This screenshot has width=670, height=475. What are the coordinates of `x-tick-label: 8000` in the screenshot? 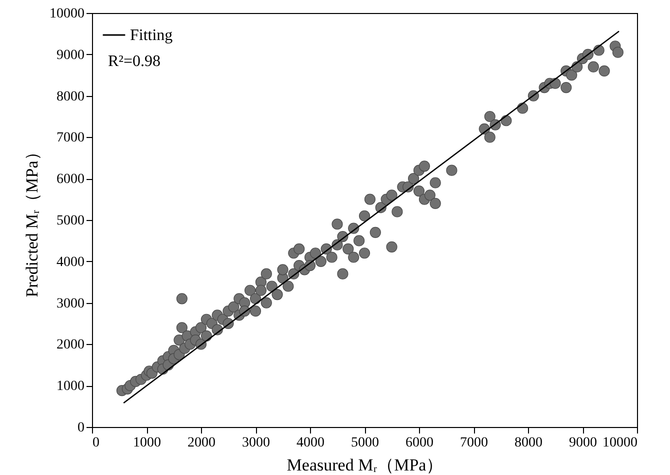 It's located at (528, 443).